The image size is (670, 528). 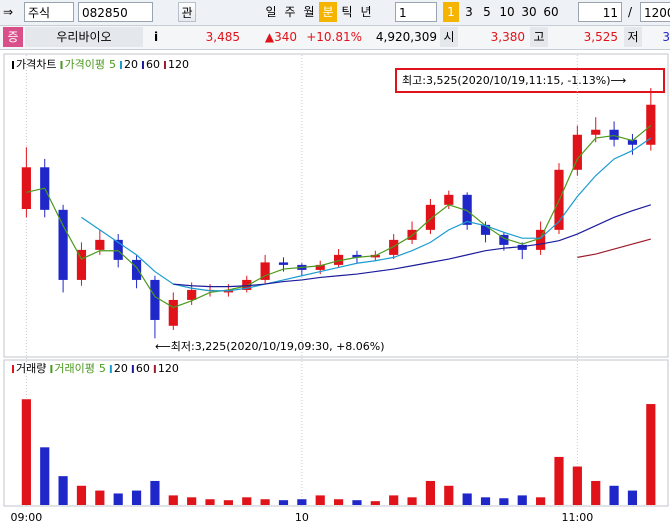 What do you see at coordinates (153, 64) in the screenshot?
I see `legend-label: 60` at bounding box center [153, 64].